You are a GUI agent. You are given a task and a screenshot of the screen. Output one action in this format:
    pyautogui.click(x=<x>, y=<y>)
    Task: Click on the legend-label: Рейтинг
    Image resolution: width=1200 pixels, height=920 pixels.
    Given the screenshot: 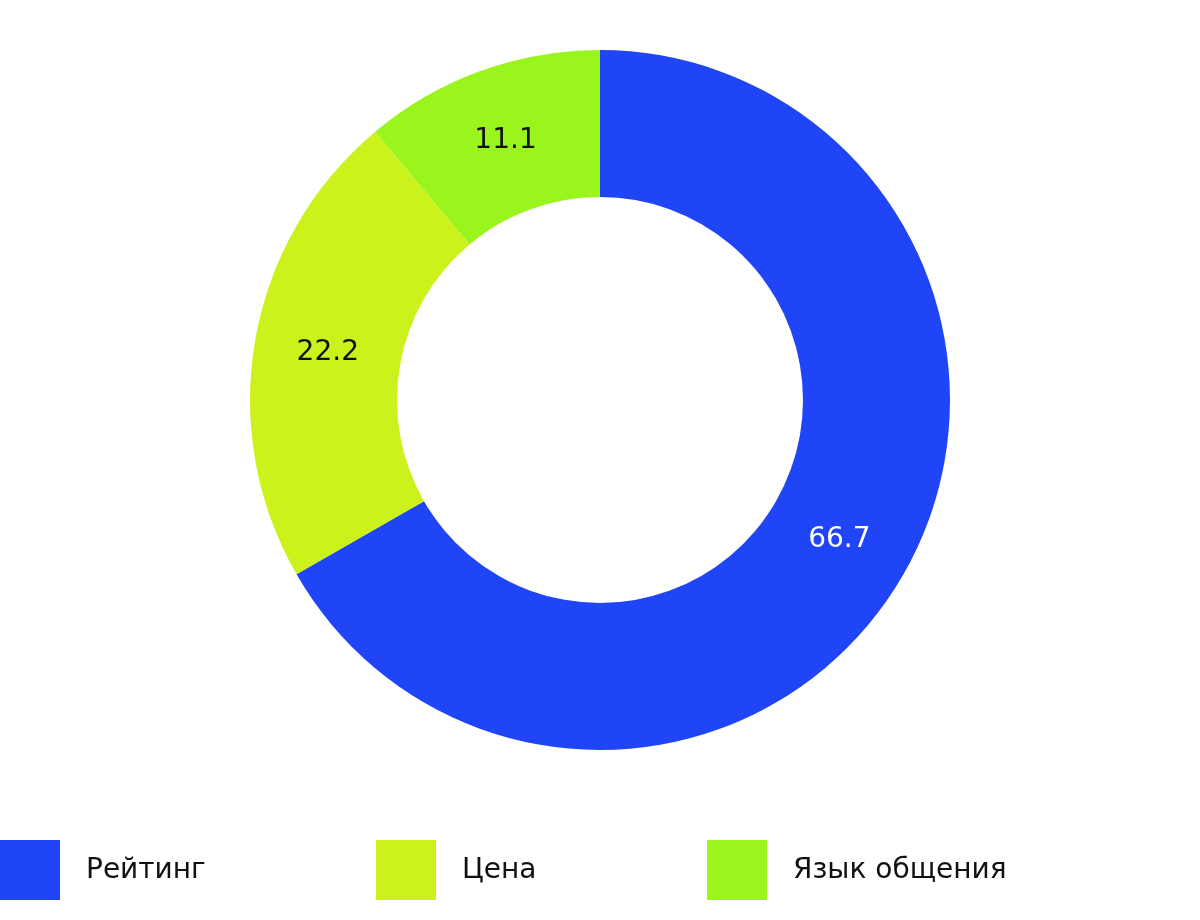 What is the action you would take?
    pyautogui.click(x=146, y=868)
    